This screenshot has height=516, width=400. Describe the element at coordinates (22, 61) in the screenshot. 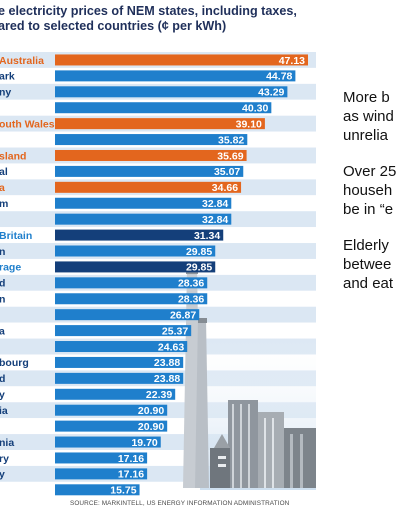

I see `category-label: Australia` at that location.